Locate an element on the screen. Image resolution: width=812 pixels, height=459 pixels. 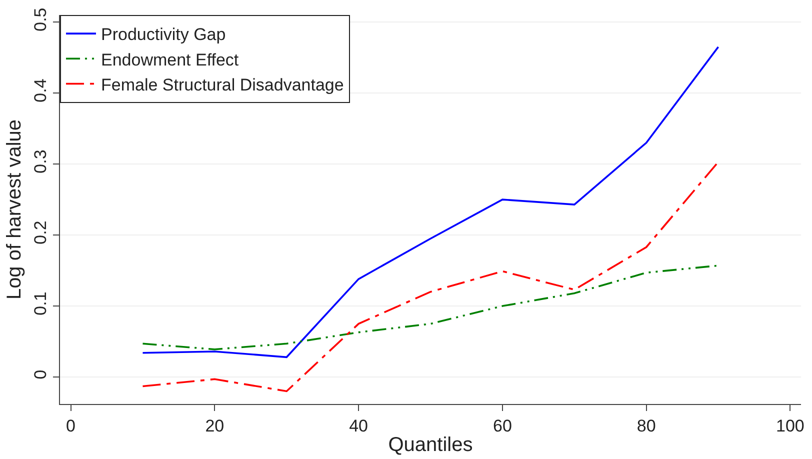
x-axis-title: Quantiles is located at coordinates (430, 445).